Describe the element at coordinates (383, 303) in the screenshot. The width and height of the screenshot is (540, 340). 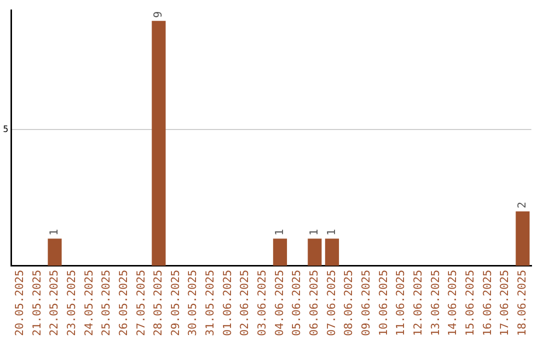
I see `x-tick-label: 10.06.2025` at that location.